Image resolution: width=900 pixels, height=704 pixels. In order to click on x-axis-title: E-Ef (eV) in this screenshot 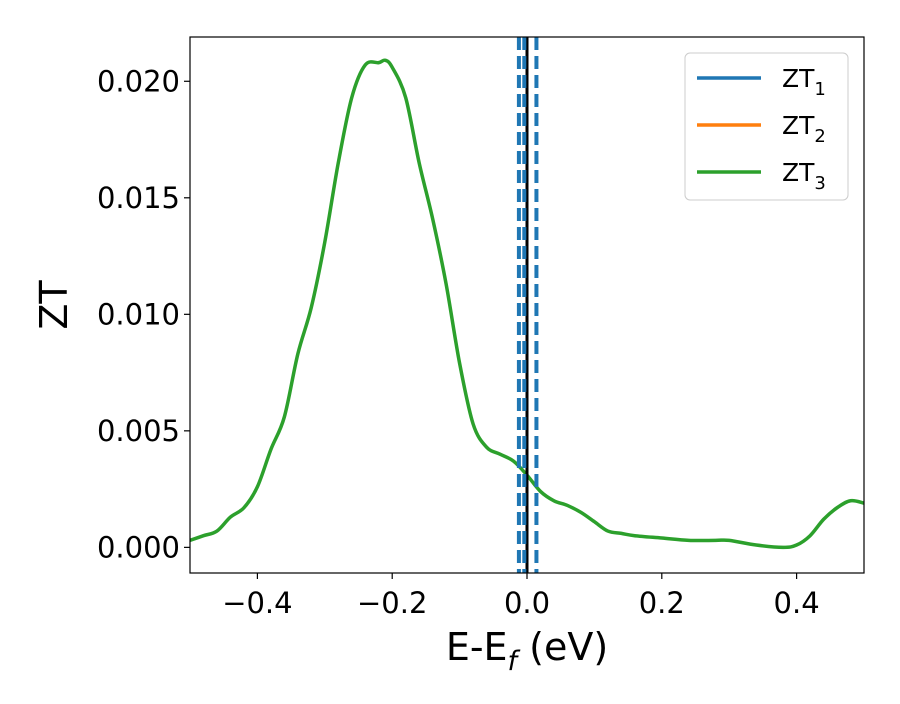, I will do `click(527, 651)`.